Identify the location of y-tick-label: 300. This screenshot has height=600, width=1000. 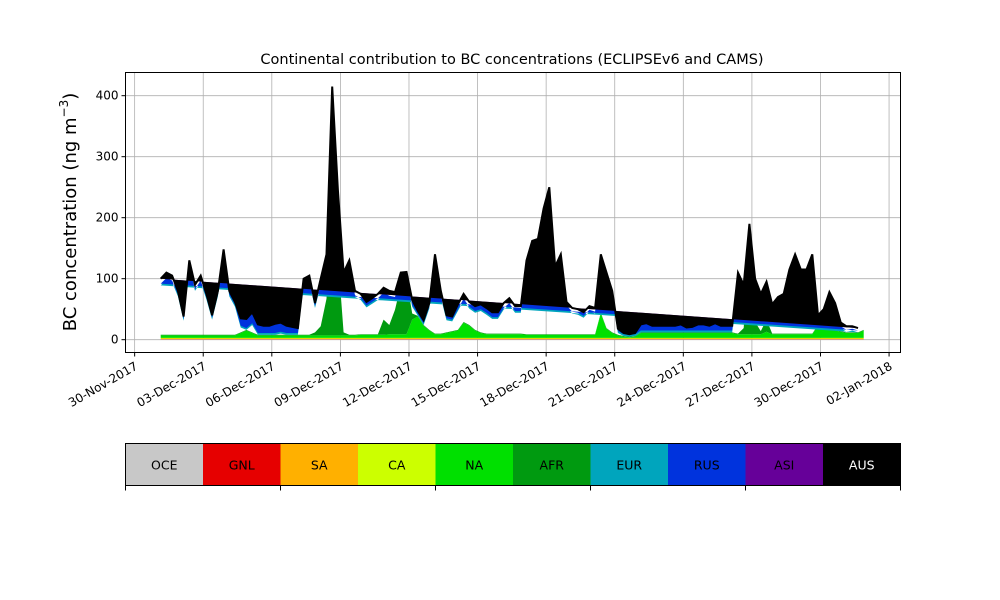
(107, 157).